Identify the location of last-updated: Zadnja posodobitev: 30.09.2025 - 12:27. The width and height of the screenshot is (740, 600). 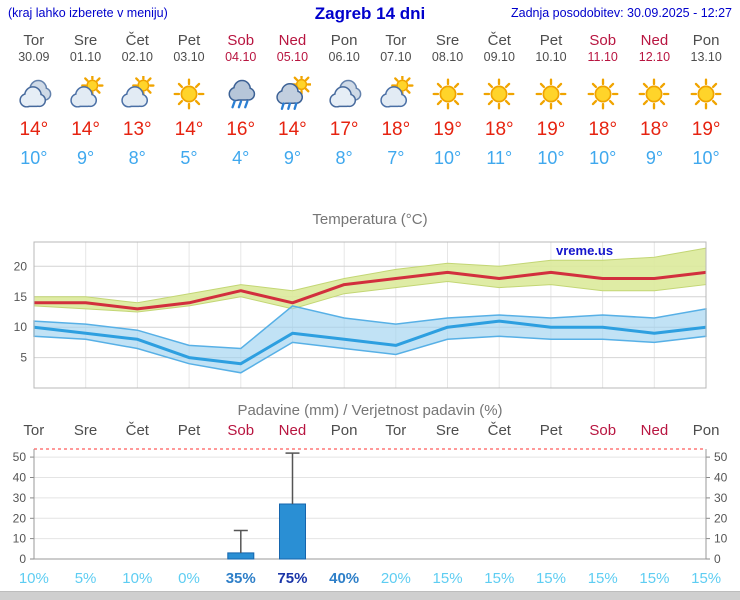
(621, 13).